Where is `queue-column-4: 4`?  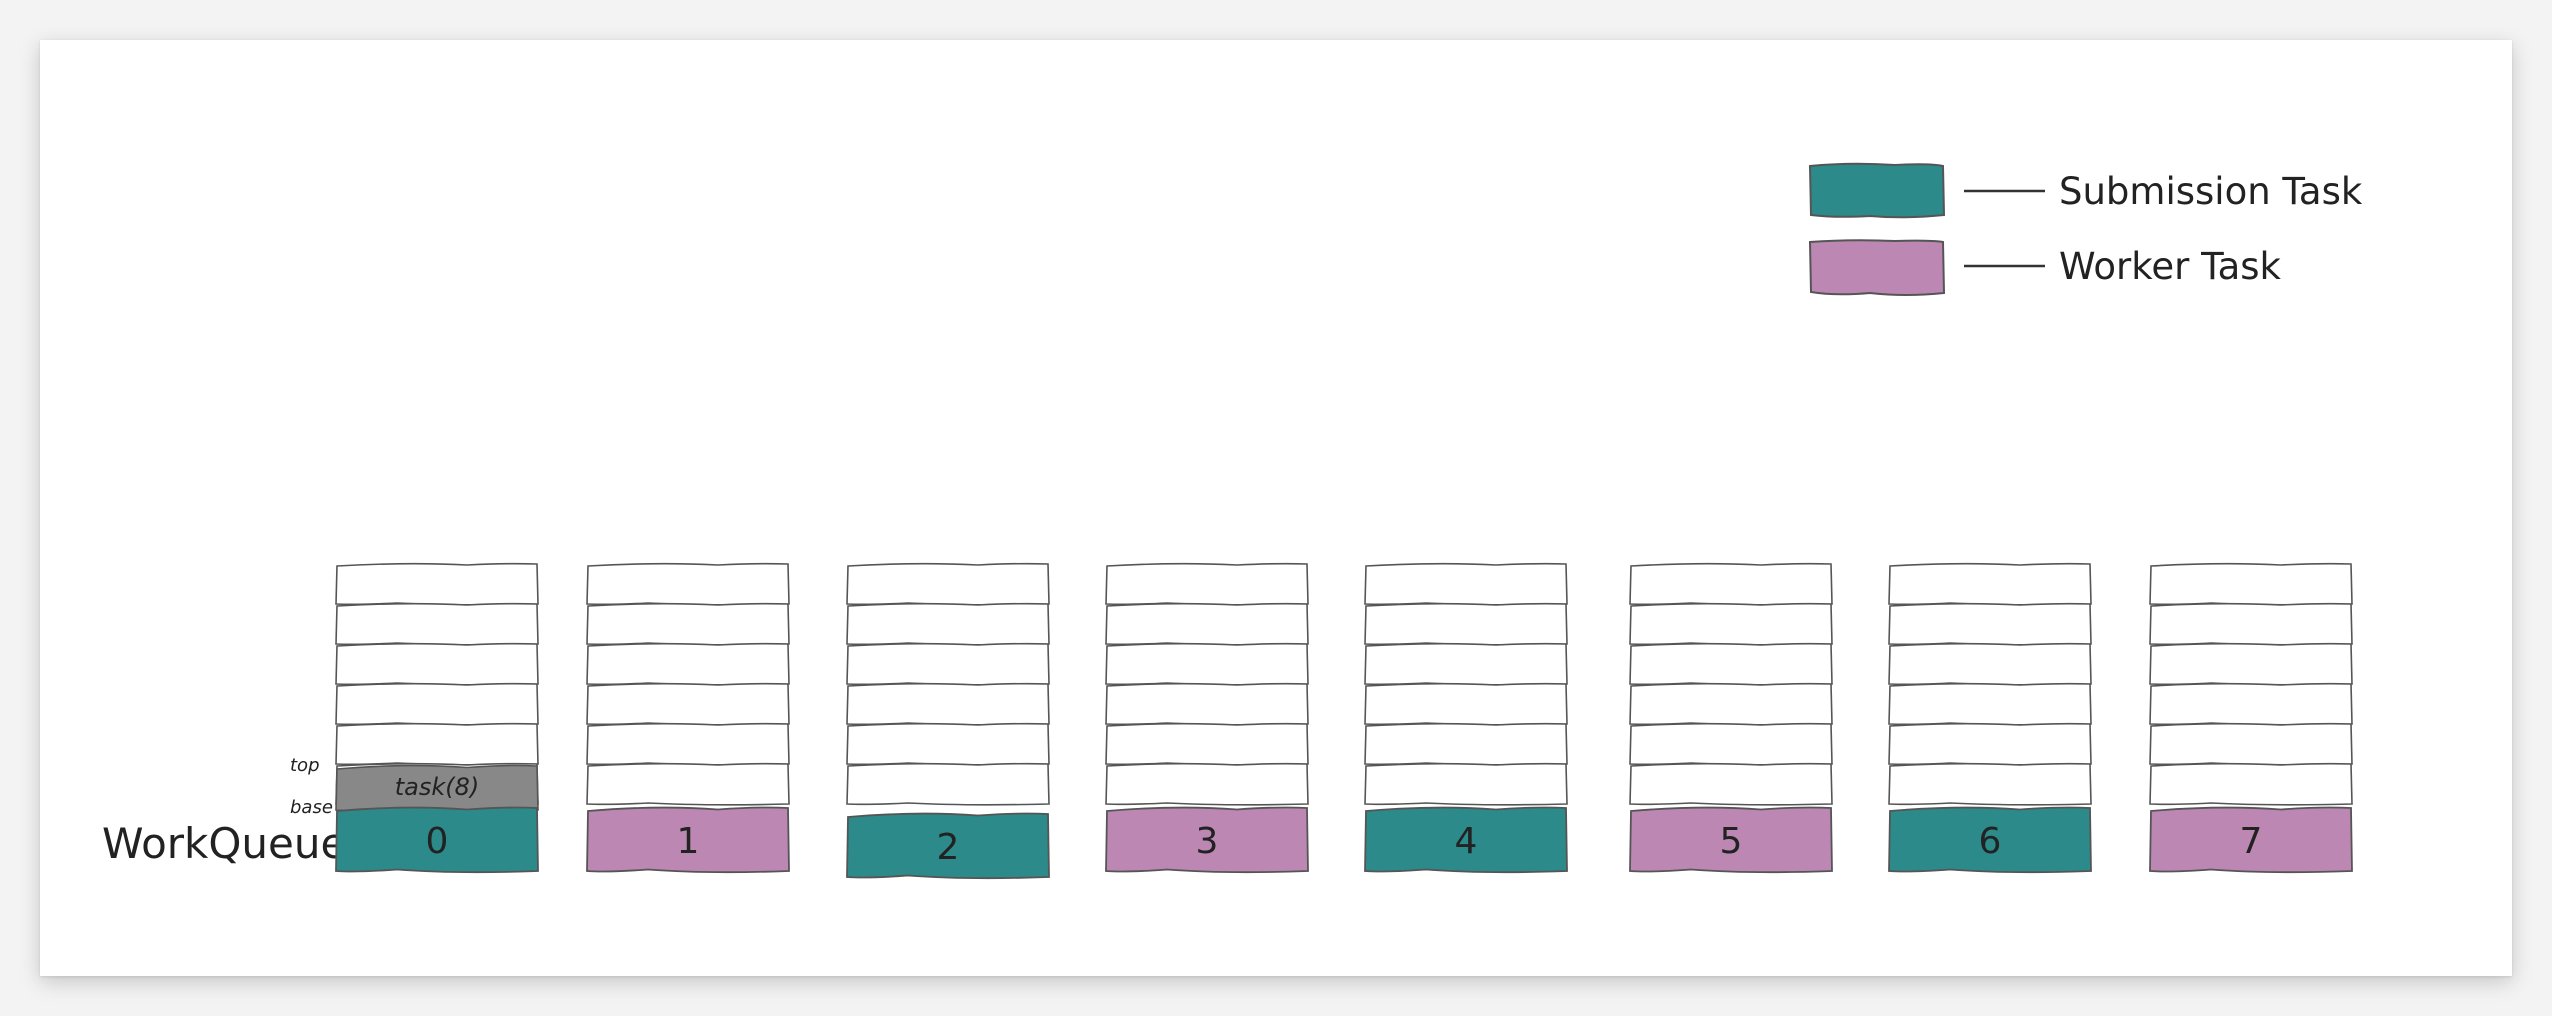 queue-column-4: 4 is located at coordinates (1466, 718).